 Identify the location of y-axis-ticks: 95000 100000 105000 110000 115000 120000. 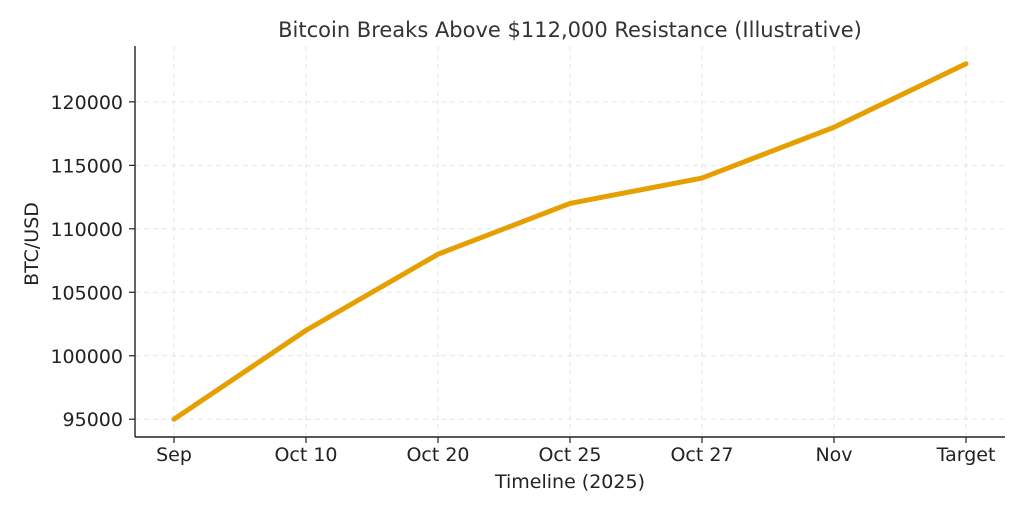
(92, 261).